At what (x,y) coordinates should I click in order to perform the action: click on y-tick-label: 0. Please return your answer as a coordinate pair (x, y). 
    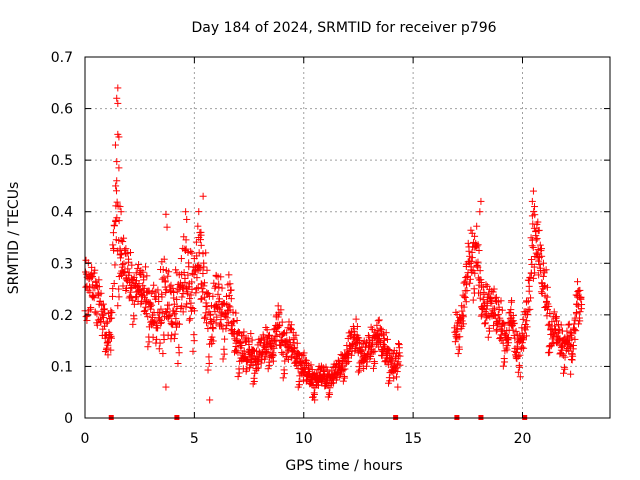
    Looking at the image, I should click on (68, 419).